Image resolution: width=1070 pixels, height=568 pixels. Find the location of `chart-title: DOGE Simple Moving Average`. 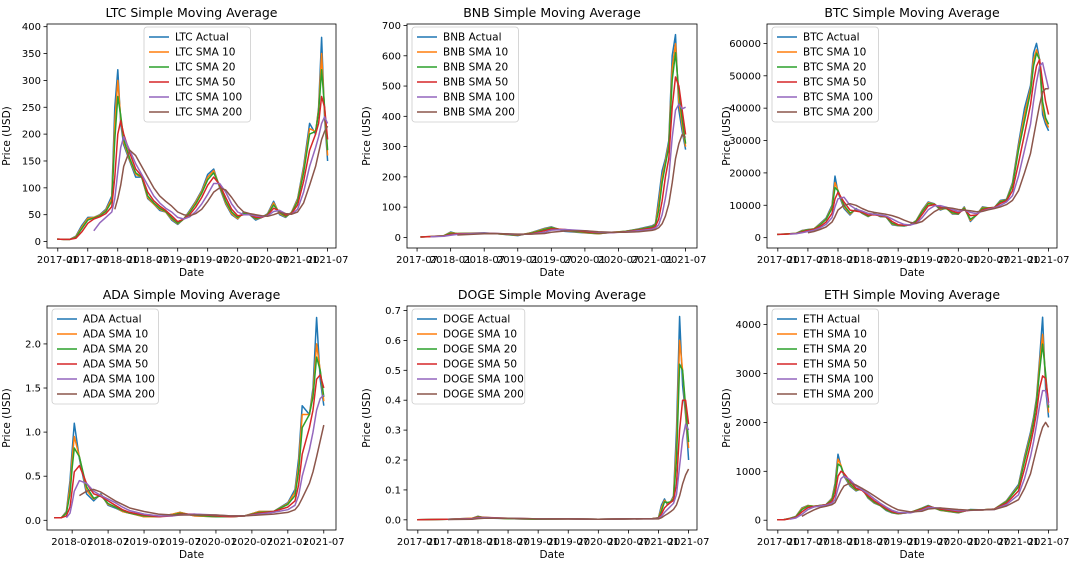

chart-title: DOGE Simple Moving Average is located at coordinates (552, 294).